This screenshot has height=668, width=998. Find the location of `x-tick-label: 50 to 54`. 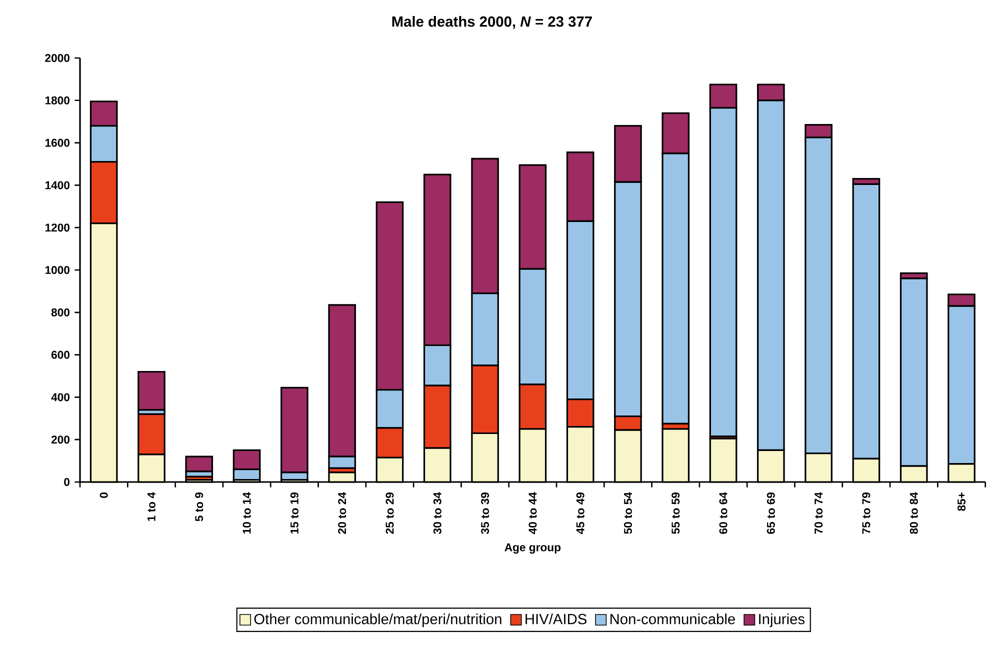

x-tick-label: 50 to 54 is located at coordinates (628, 513).